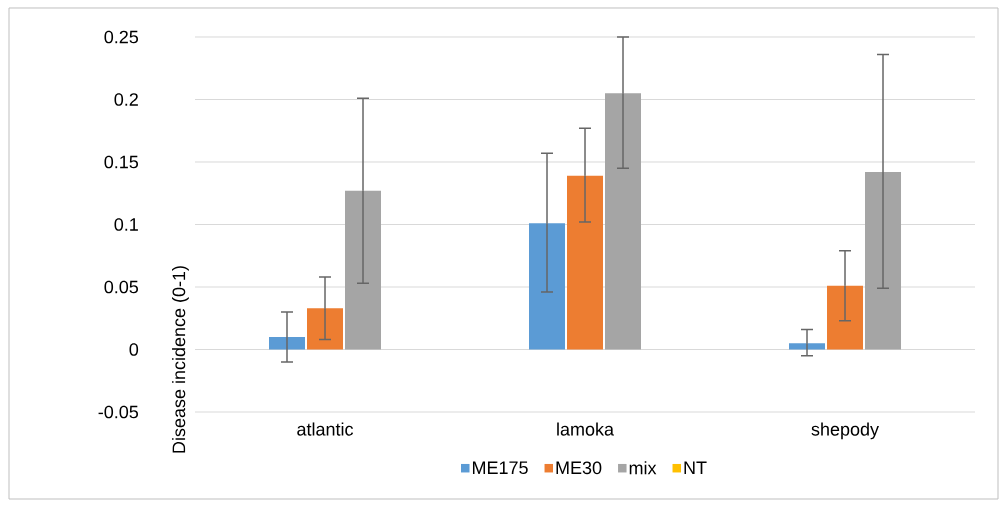 This screenshot has height=508, width=1007. Describe the element at coordinates (695, 467) in the screenshot. I see `legend-label: NT` at that location.